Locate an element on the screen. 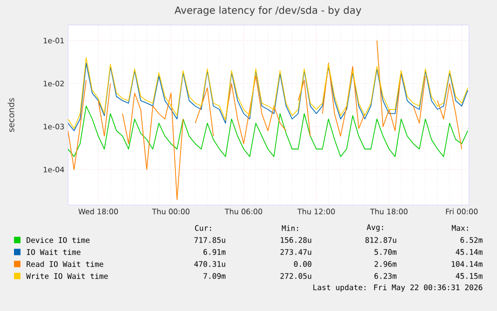  chart-title: Average latency for /dev/sda - by day is located at coordinates (268, 11).